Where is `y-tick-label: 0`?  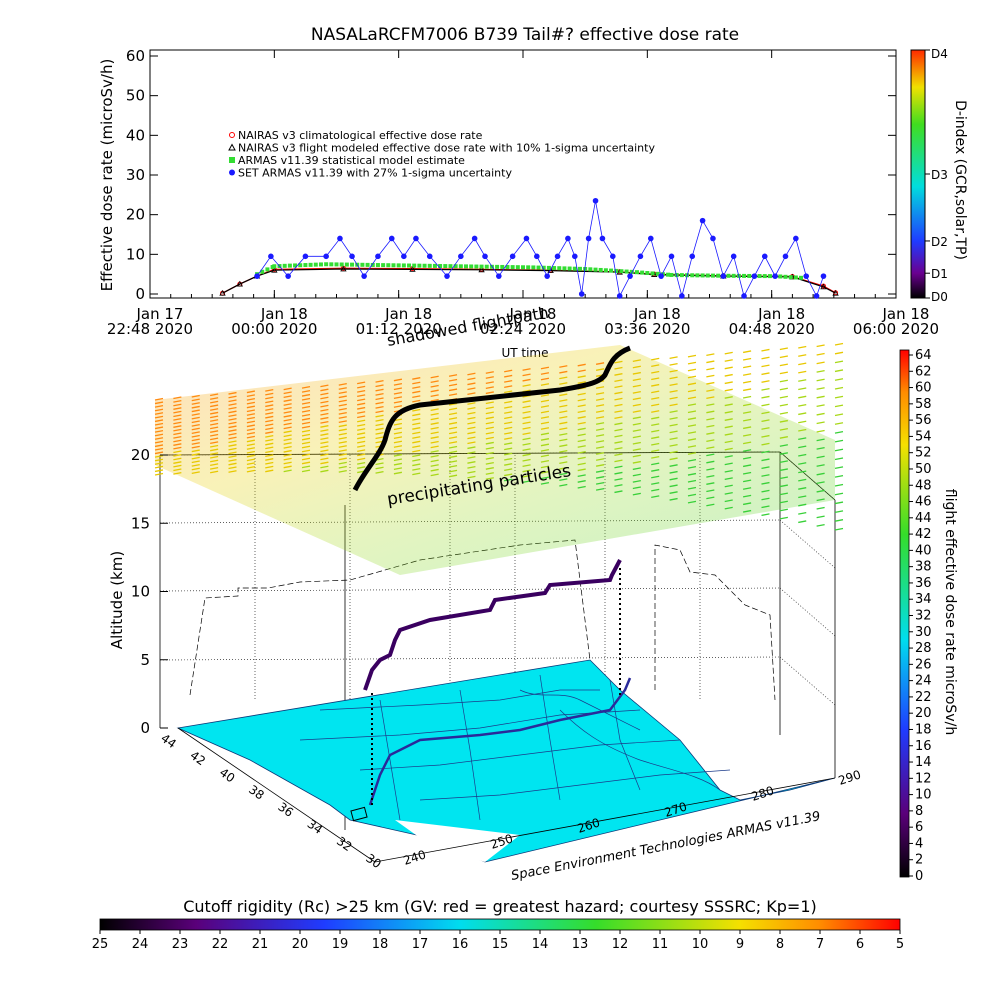
y-tick-label: 0 is located at coordinates (140, 294).